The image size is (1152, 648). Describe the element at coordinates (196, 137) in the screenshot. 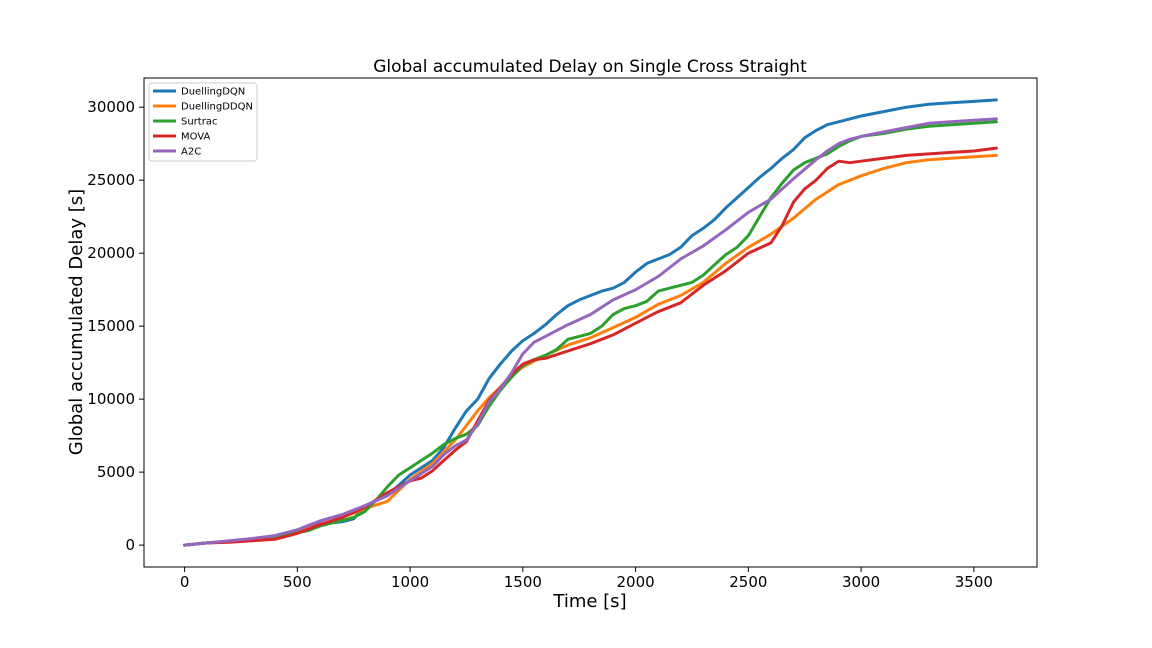

I see `legend-label-mova: MOVA` at that location.